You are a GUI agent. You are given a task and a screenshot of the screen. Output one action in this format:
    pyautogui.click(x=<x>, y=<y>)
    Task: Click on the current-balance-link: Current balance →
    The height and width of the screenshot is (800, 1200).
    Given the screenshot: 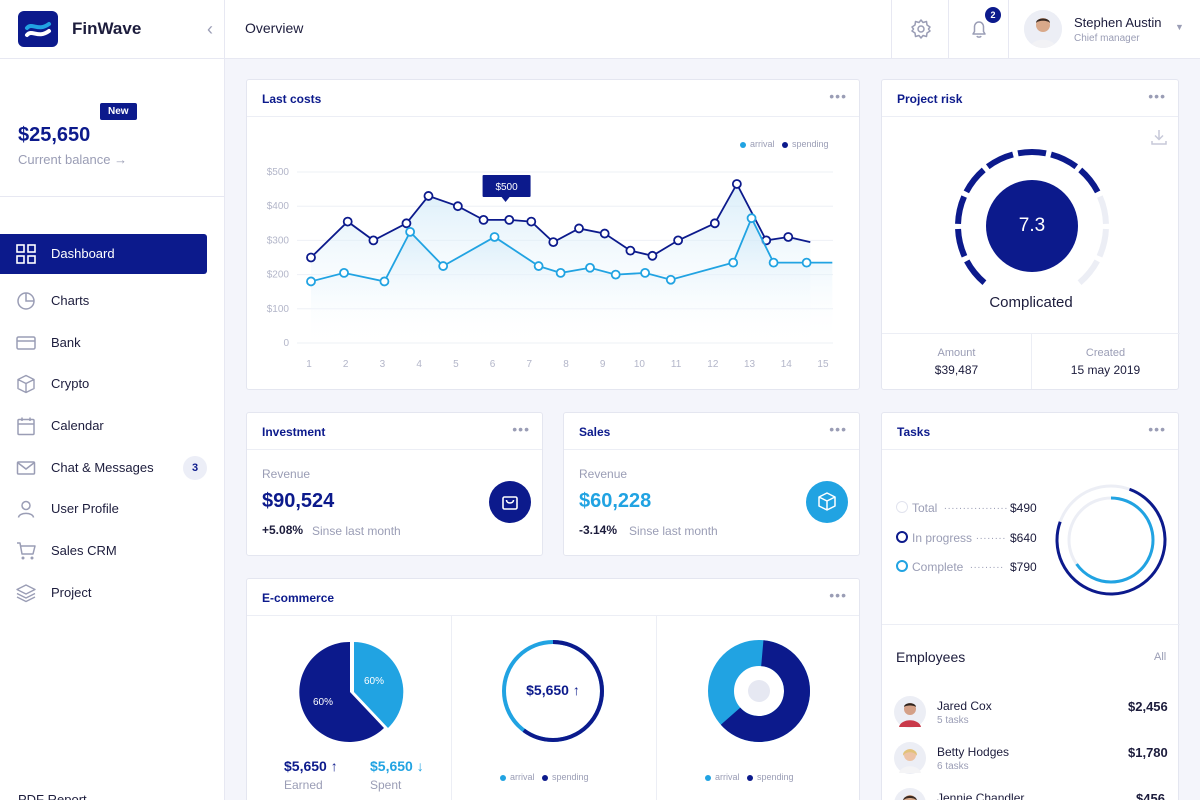 What is the action you would take?
    pyautogui.click(x=72, y=159)
    